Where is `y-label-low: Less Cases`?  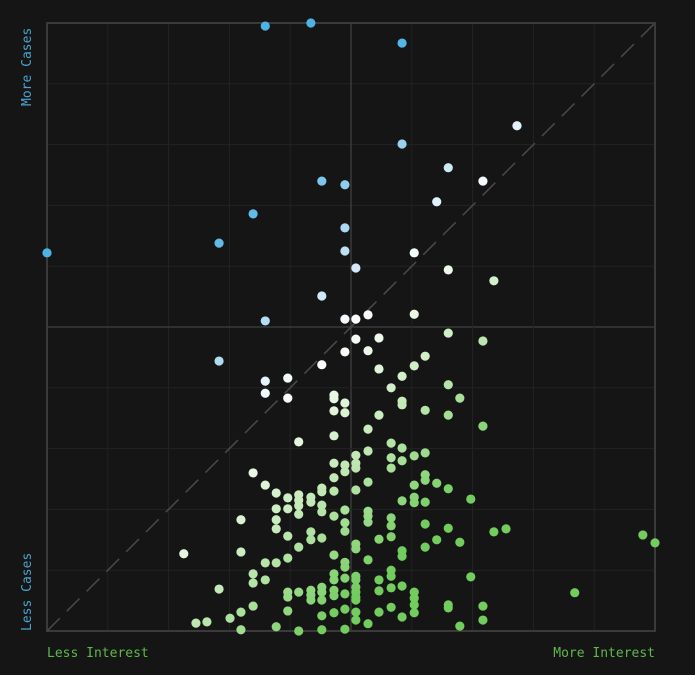
y-label-low: Less Cases is located at coordinates (27, 592).